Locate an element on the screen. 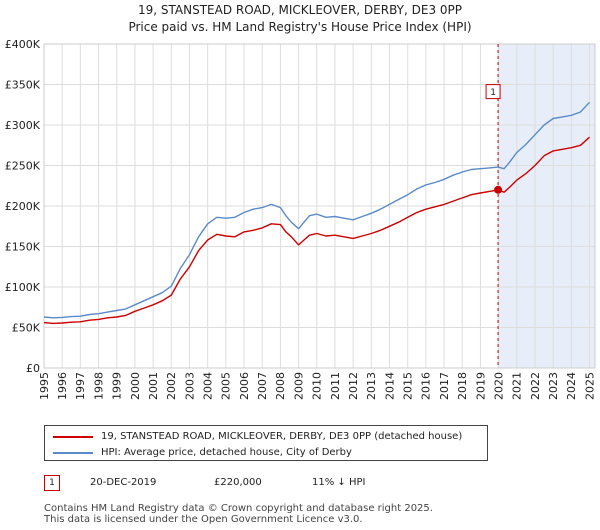 The height and width of the screenshot is (530, 600). x-tick-label: 2025 is located at coordinates (589, 386).